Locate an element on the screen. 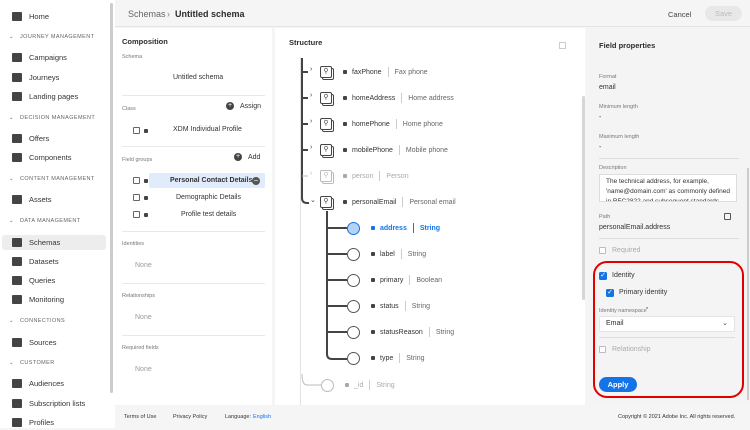  save-button: Save is located at coordinates (723, 13).